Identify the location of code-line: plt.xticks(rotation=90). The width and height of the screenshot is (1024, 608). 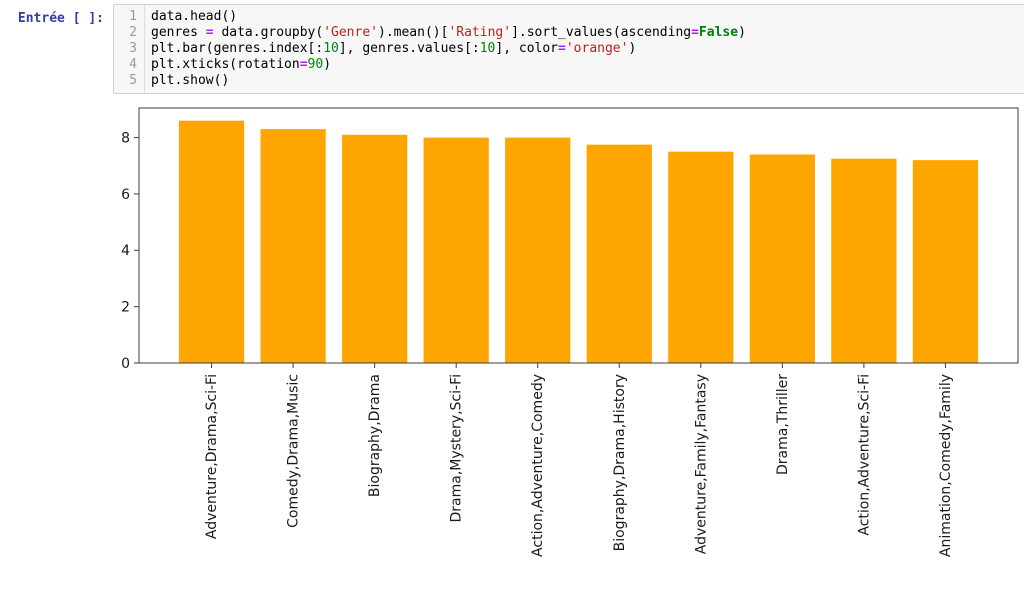
(448, 65).